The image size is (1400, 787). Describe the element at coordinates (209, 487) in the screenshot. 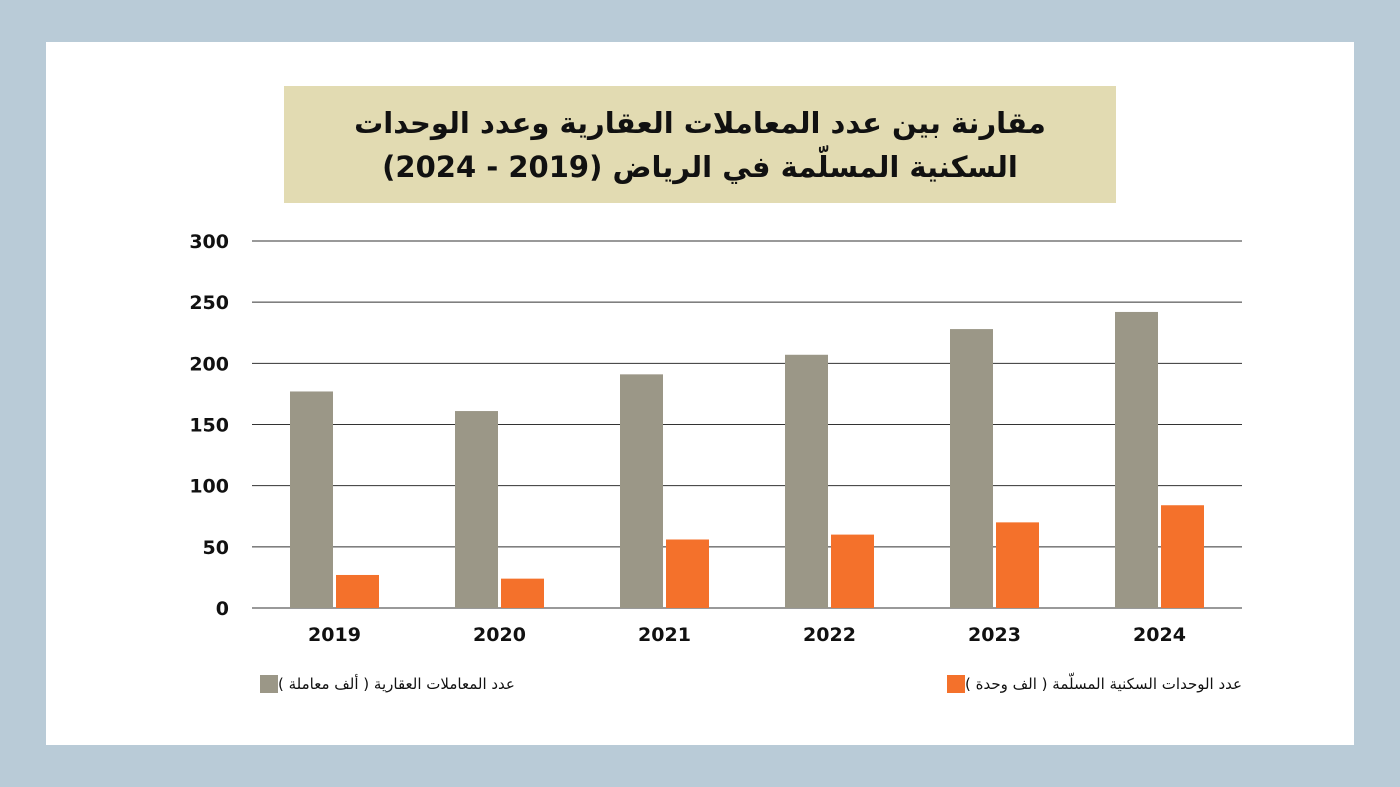

I see `y-tick-label-100: 100` at that location.